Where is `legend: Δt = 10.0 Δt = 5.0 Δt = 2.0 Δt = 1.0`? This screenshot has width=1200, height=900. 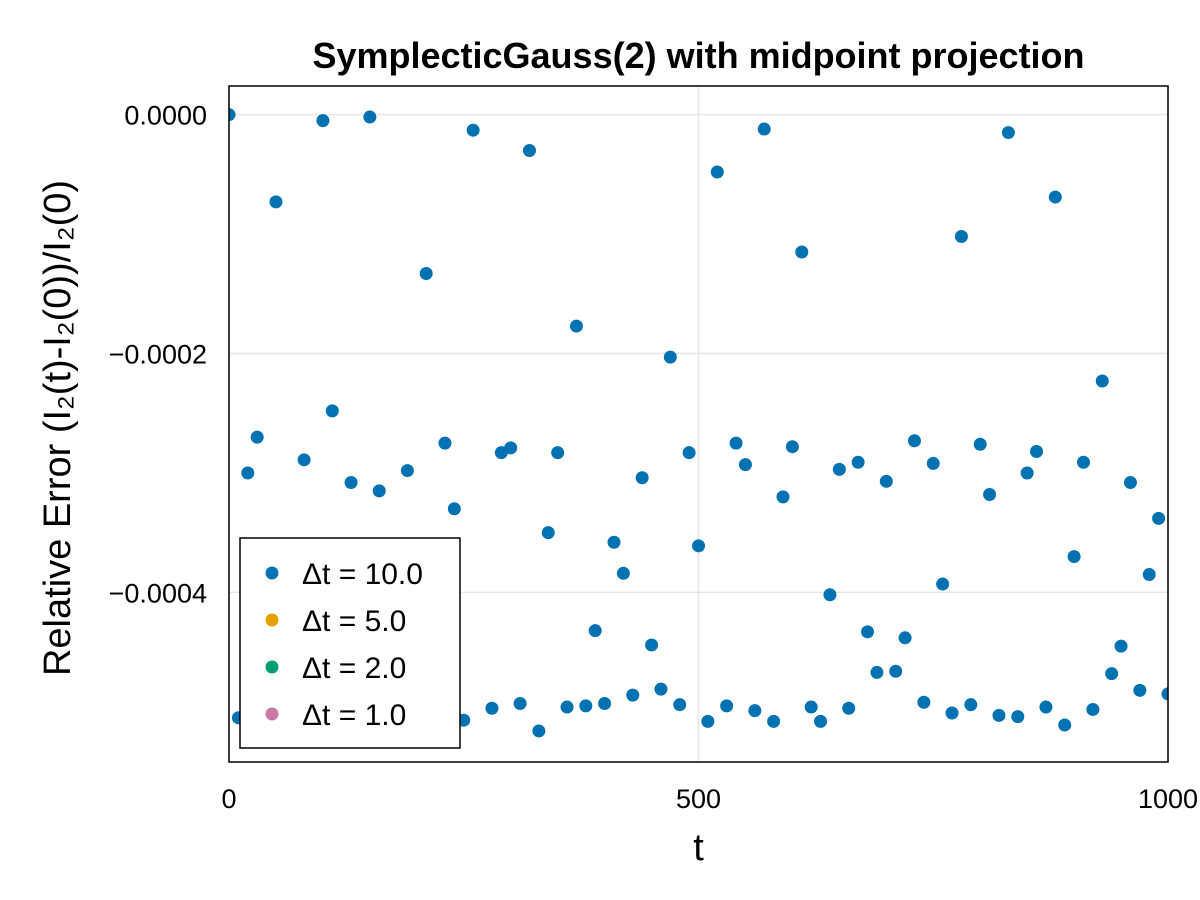 legend: Δt = 10.0 Δt = 5.0 Δt = 2.0 Δt = 1.0 is located at coordinates (350, 643).